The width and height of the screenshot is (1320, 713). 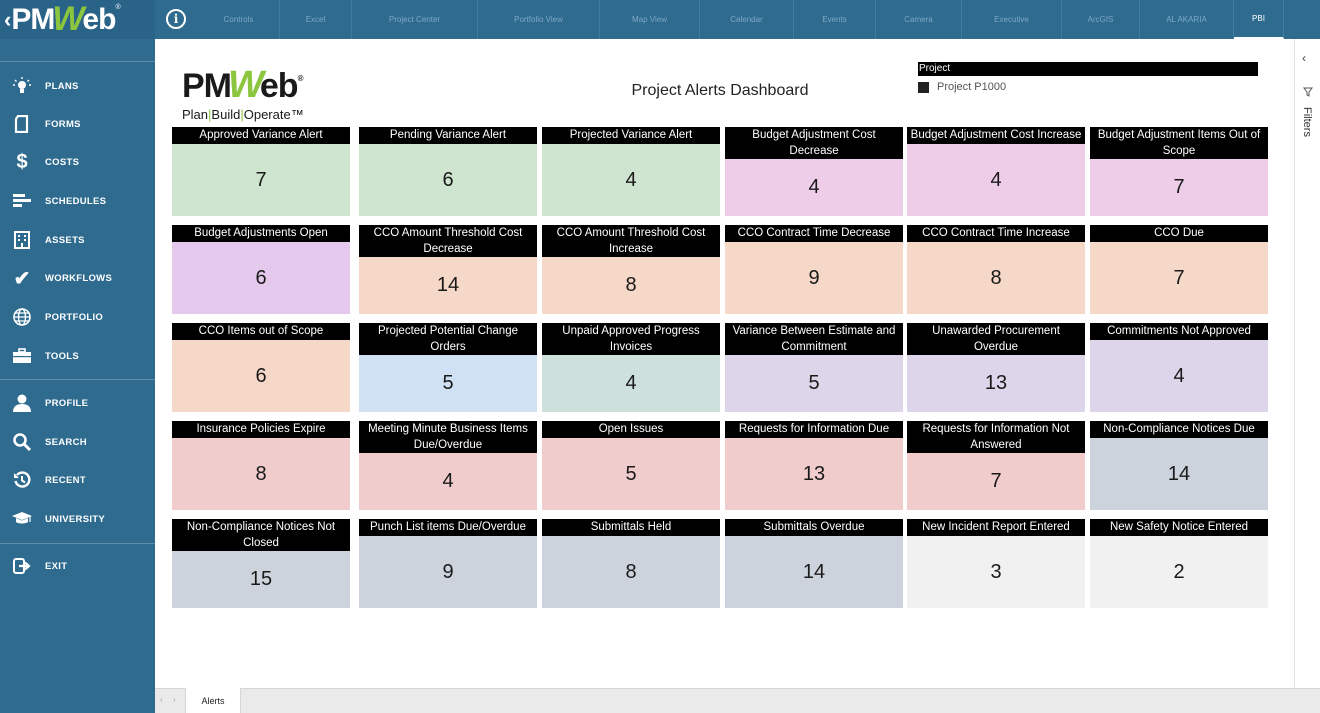 I want to click on alert-card-value: 8, so click(x=261, y=474).